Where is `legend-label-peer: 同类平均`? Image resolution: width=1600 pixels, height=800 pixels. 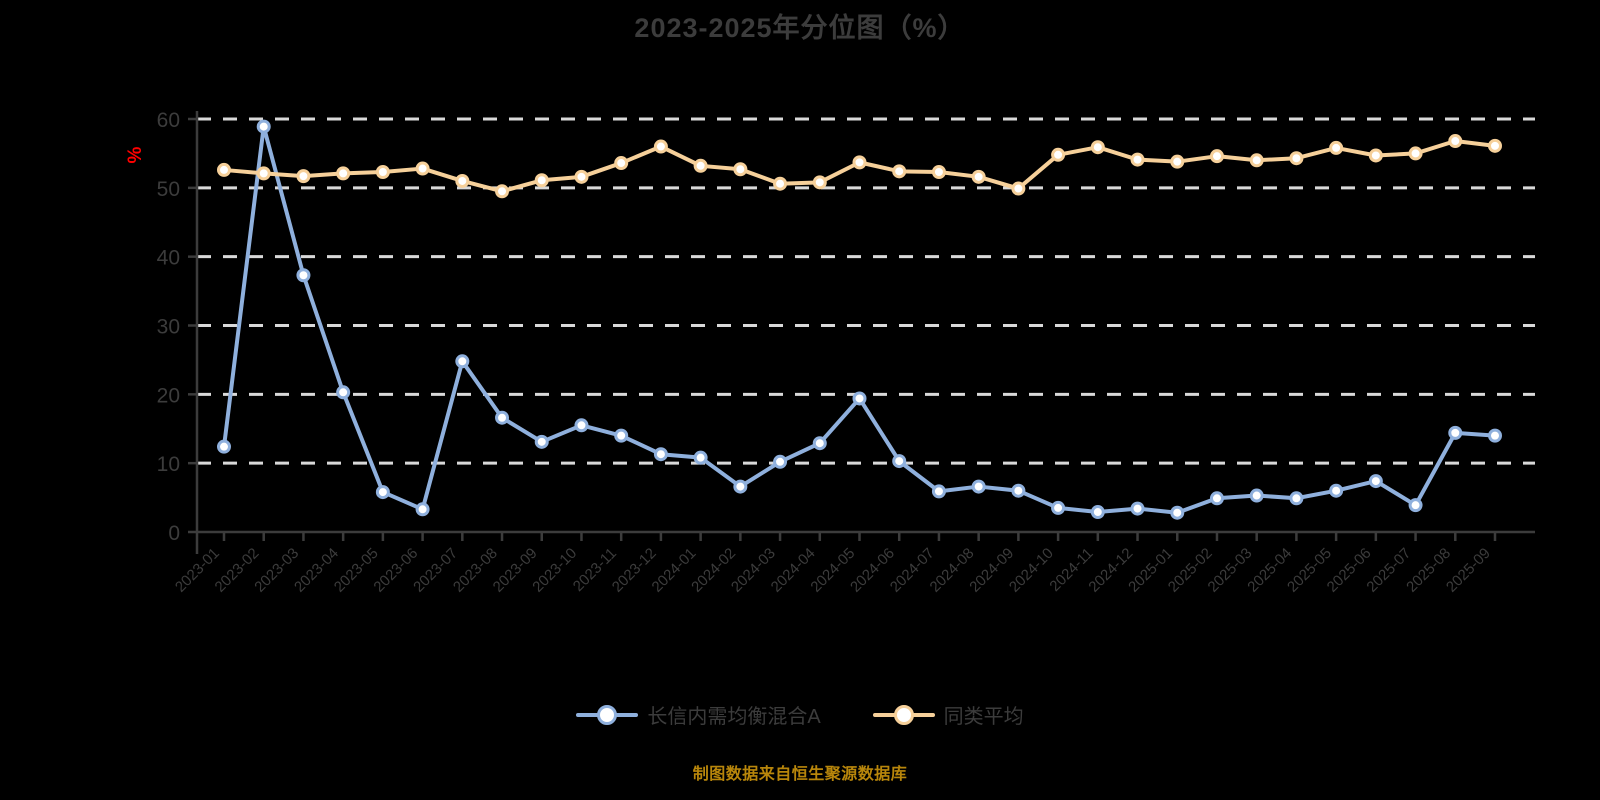 legend-label-peer: 同类平均 is located at coordinates (983, 717).